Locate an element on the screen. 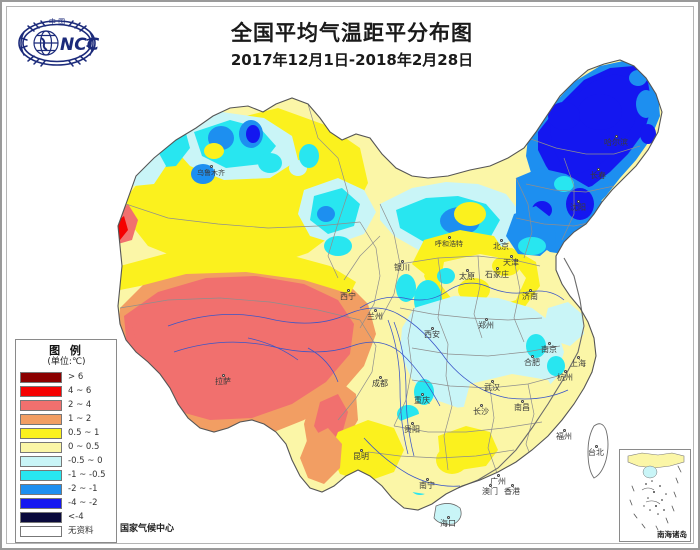  legend-entry: <-4 is located at coordinates (66, 517).